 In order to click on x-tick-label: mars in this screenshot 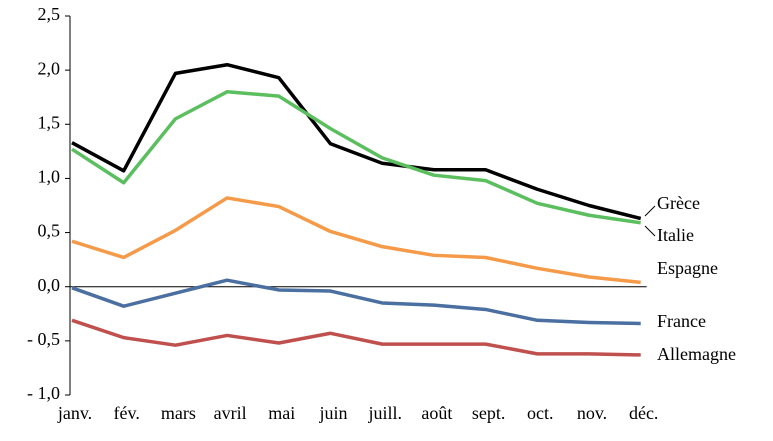, I will do `click(178, 413)`.